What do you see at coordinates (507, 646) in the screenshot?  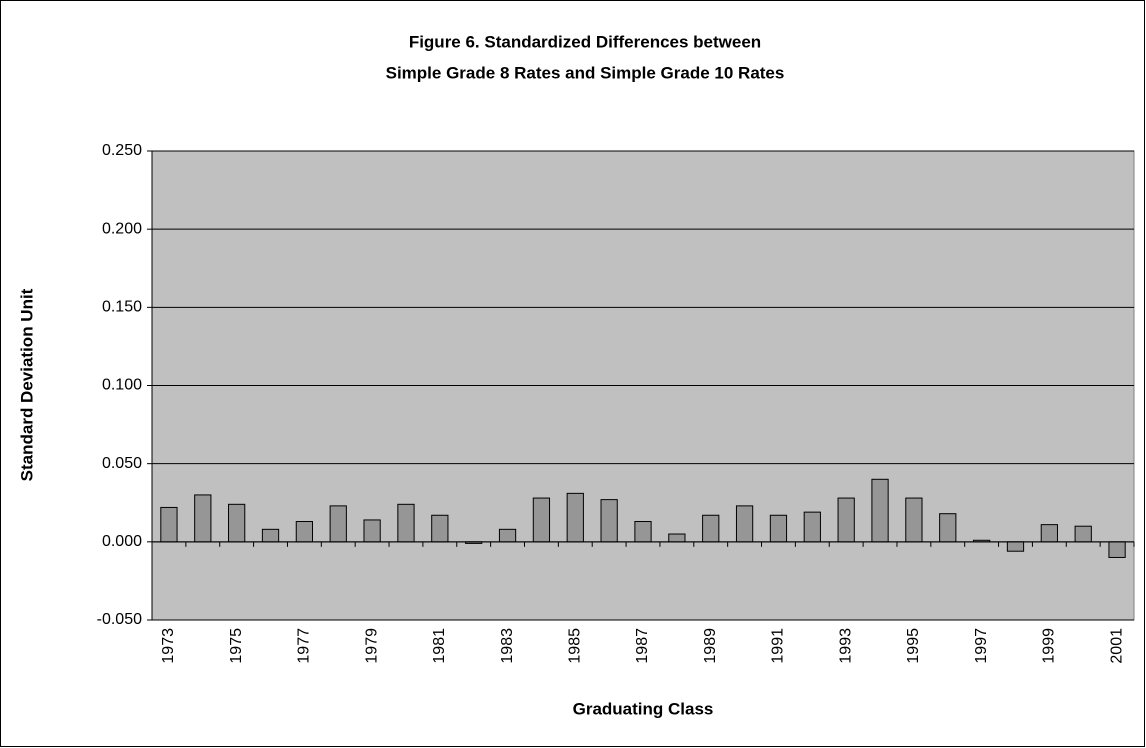 I see `x-tick-label: 1983` at bounding box center [507, 646].